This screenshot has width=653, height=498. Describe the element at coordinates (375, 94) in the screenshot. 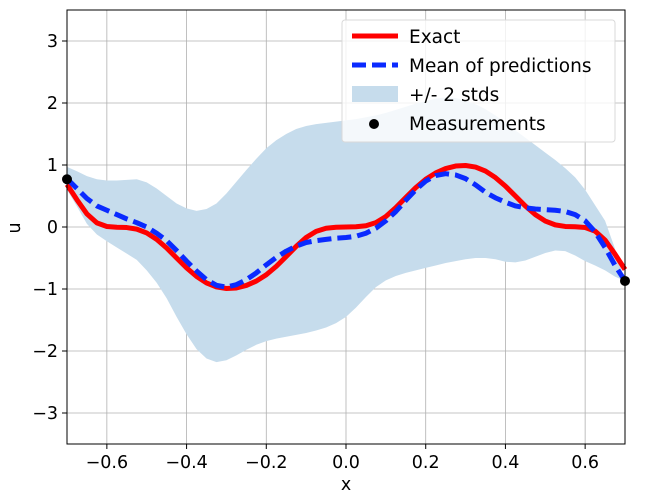

I see `legend-band-swatch` at that location.